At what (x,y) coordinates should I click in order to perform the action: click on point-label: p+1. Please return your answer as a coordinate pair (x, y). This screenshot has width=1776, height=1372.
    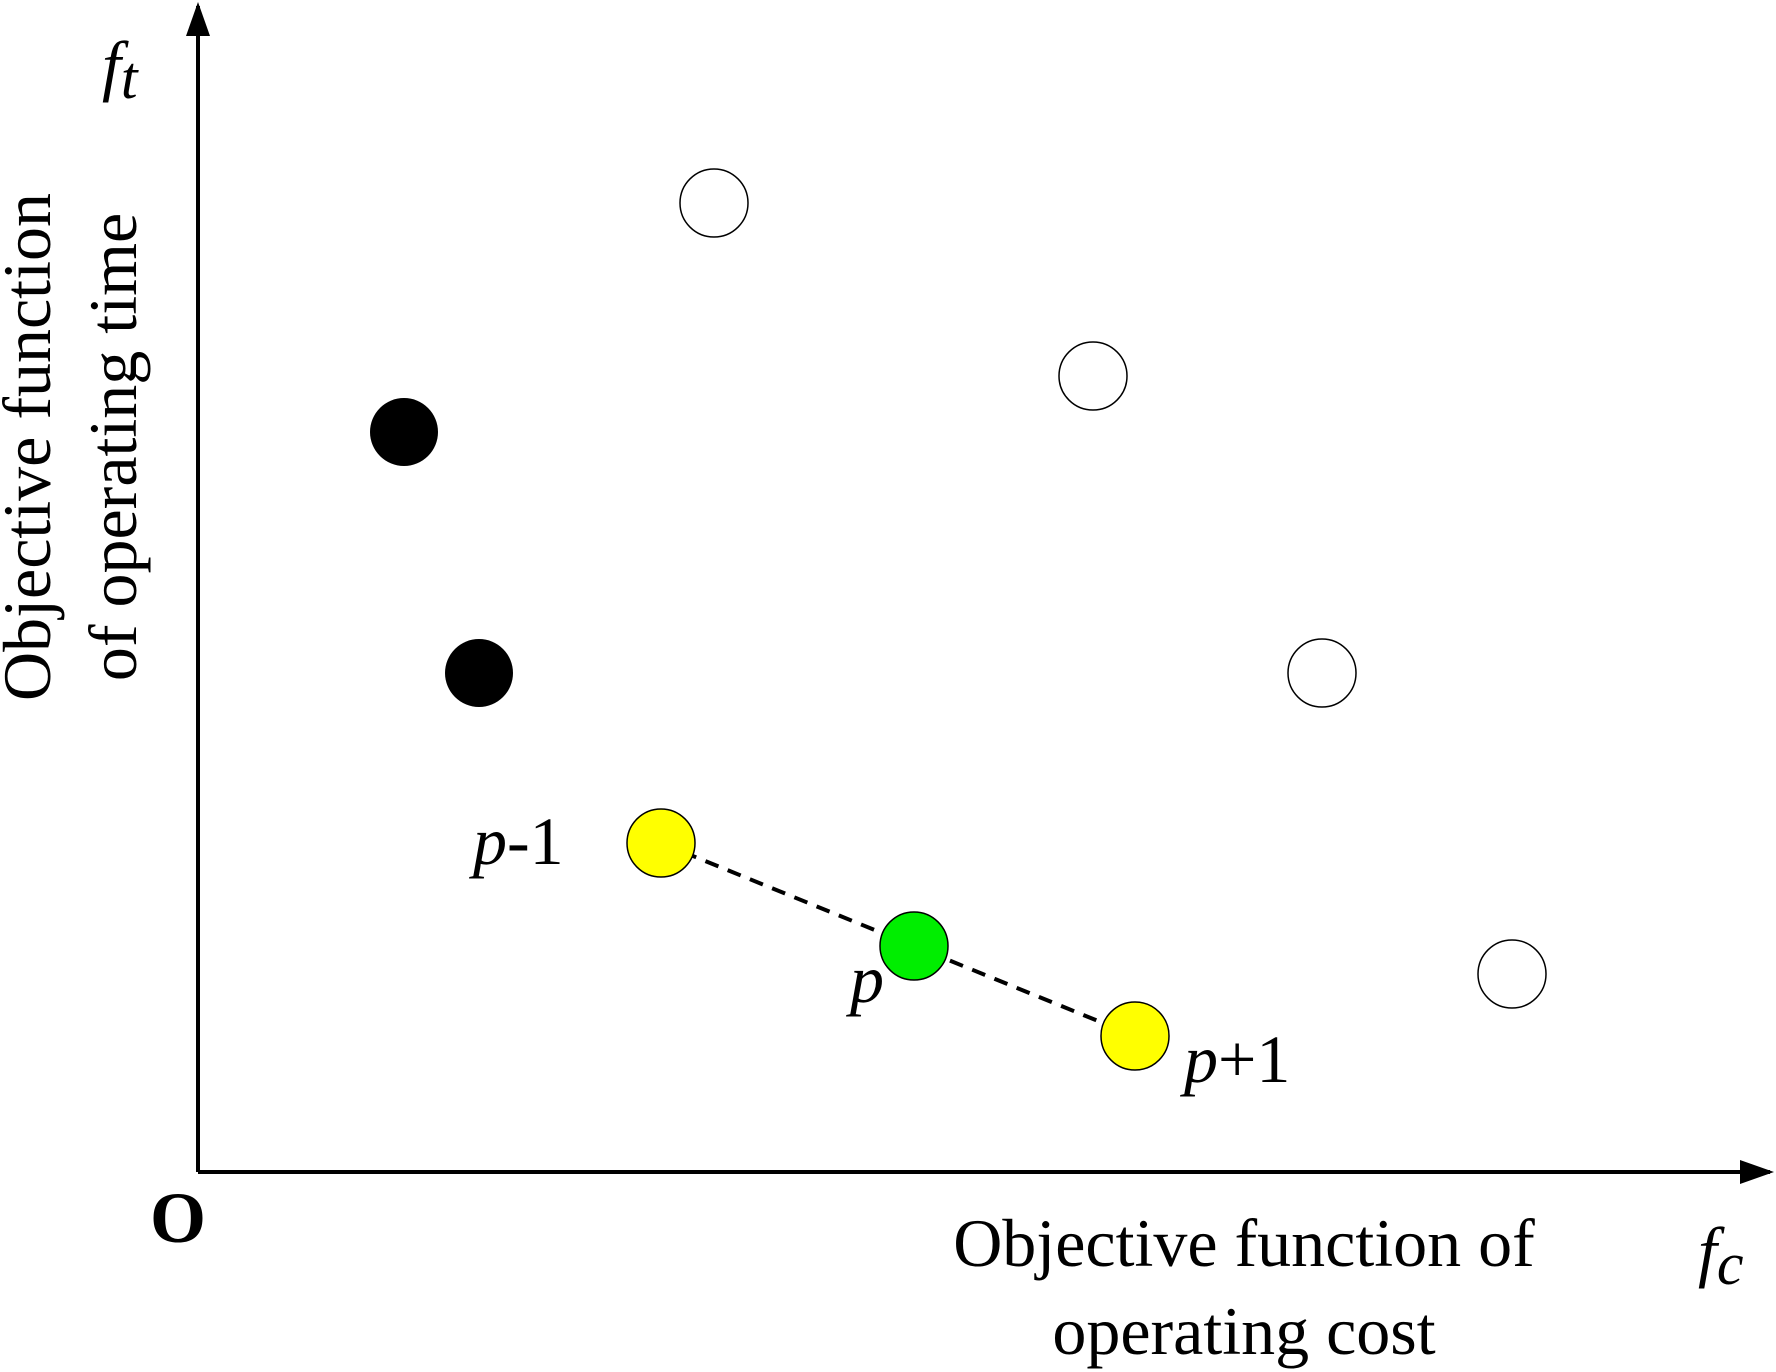
    Looking at the image, I should click on (1235, 1059).